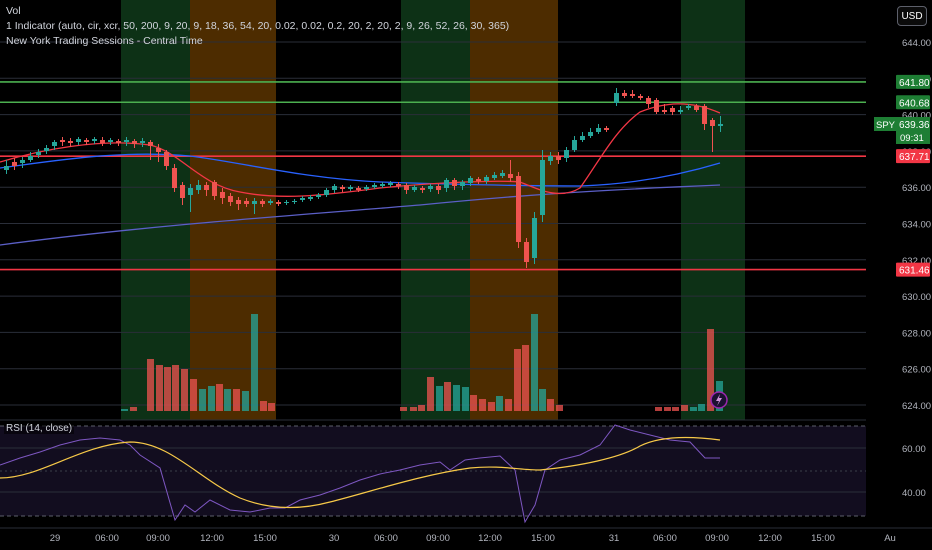  What do you see at coordinates (823, 538) in the screenshot?
I see `time-axis-label: 15:00` at bounding box center [823, 538].